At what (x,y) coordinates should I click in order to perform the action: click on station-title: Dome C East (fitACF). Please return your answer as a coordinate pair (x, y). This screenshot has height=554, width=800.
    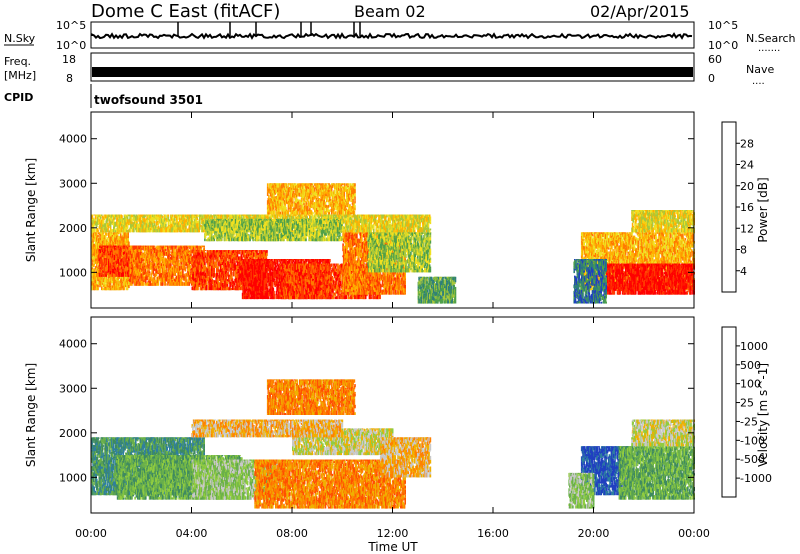
    Looking at the image, I should click on (185, 11).